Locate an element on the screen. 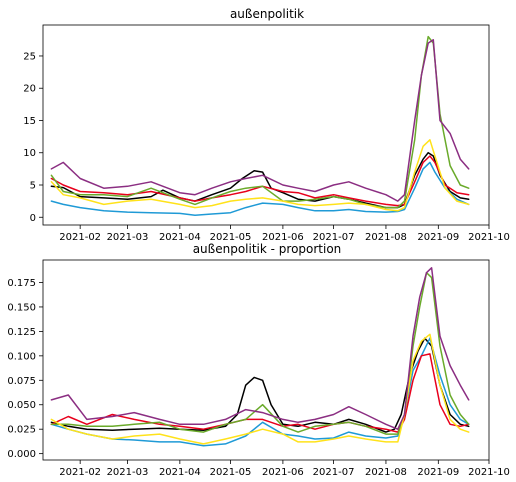 This screenshot has height=482, width=516. chart-title: außenpolitik is located at coordinates (267, 14).